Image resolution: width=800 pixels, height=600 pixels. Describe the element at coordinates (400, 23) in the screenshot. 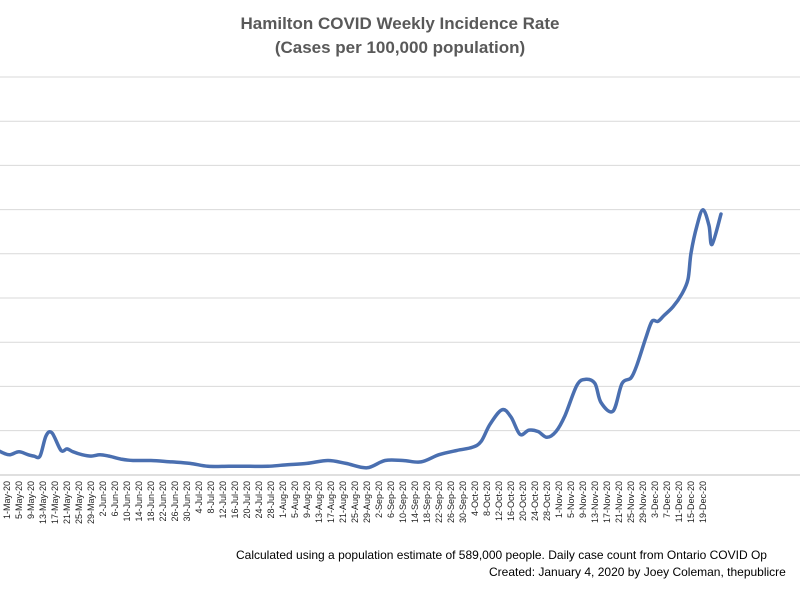

I see `chart-title: Hamilton COVID Weekly Incidence Rate` at that location.